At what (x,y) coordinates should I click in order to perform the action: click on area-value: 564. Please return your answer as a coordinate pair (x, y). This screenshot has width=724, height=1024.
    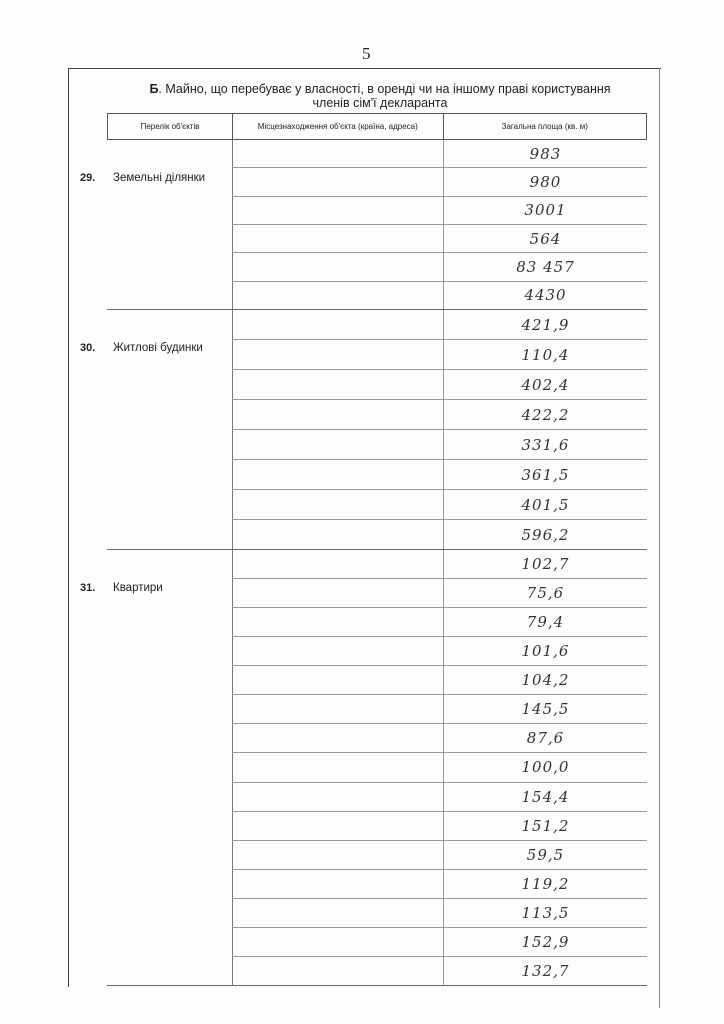
    Looking at the image, I should click on (545, 238).